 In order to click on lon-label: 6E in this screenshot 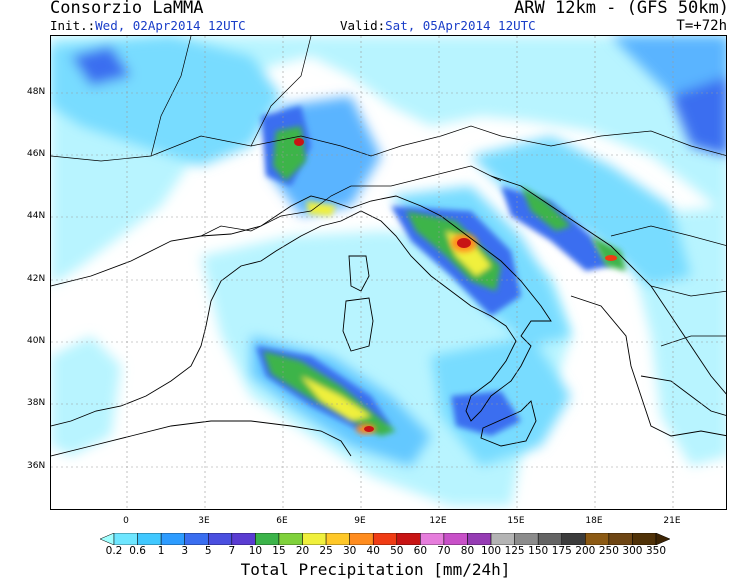, I will do `click(282, 521)`.